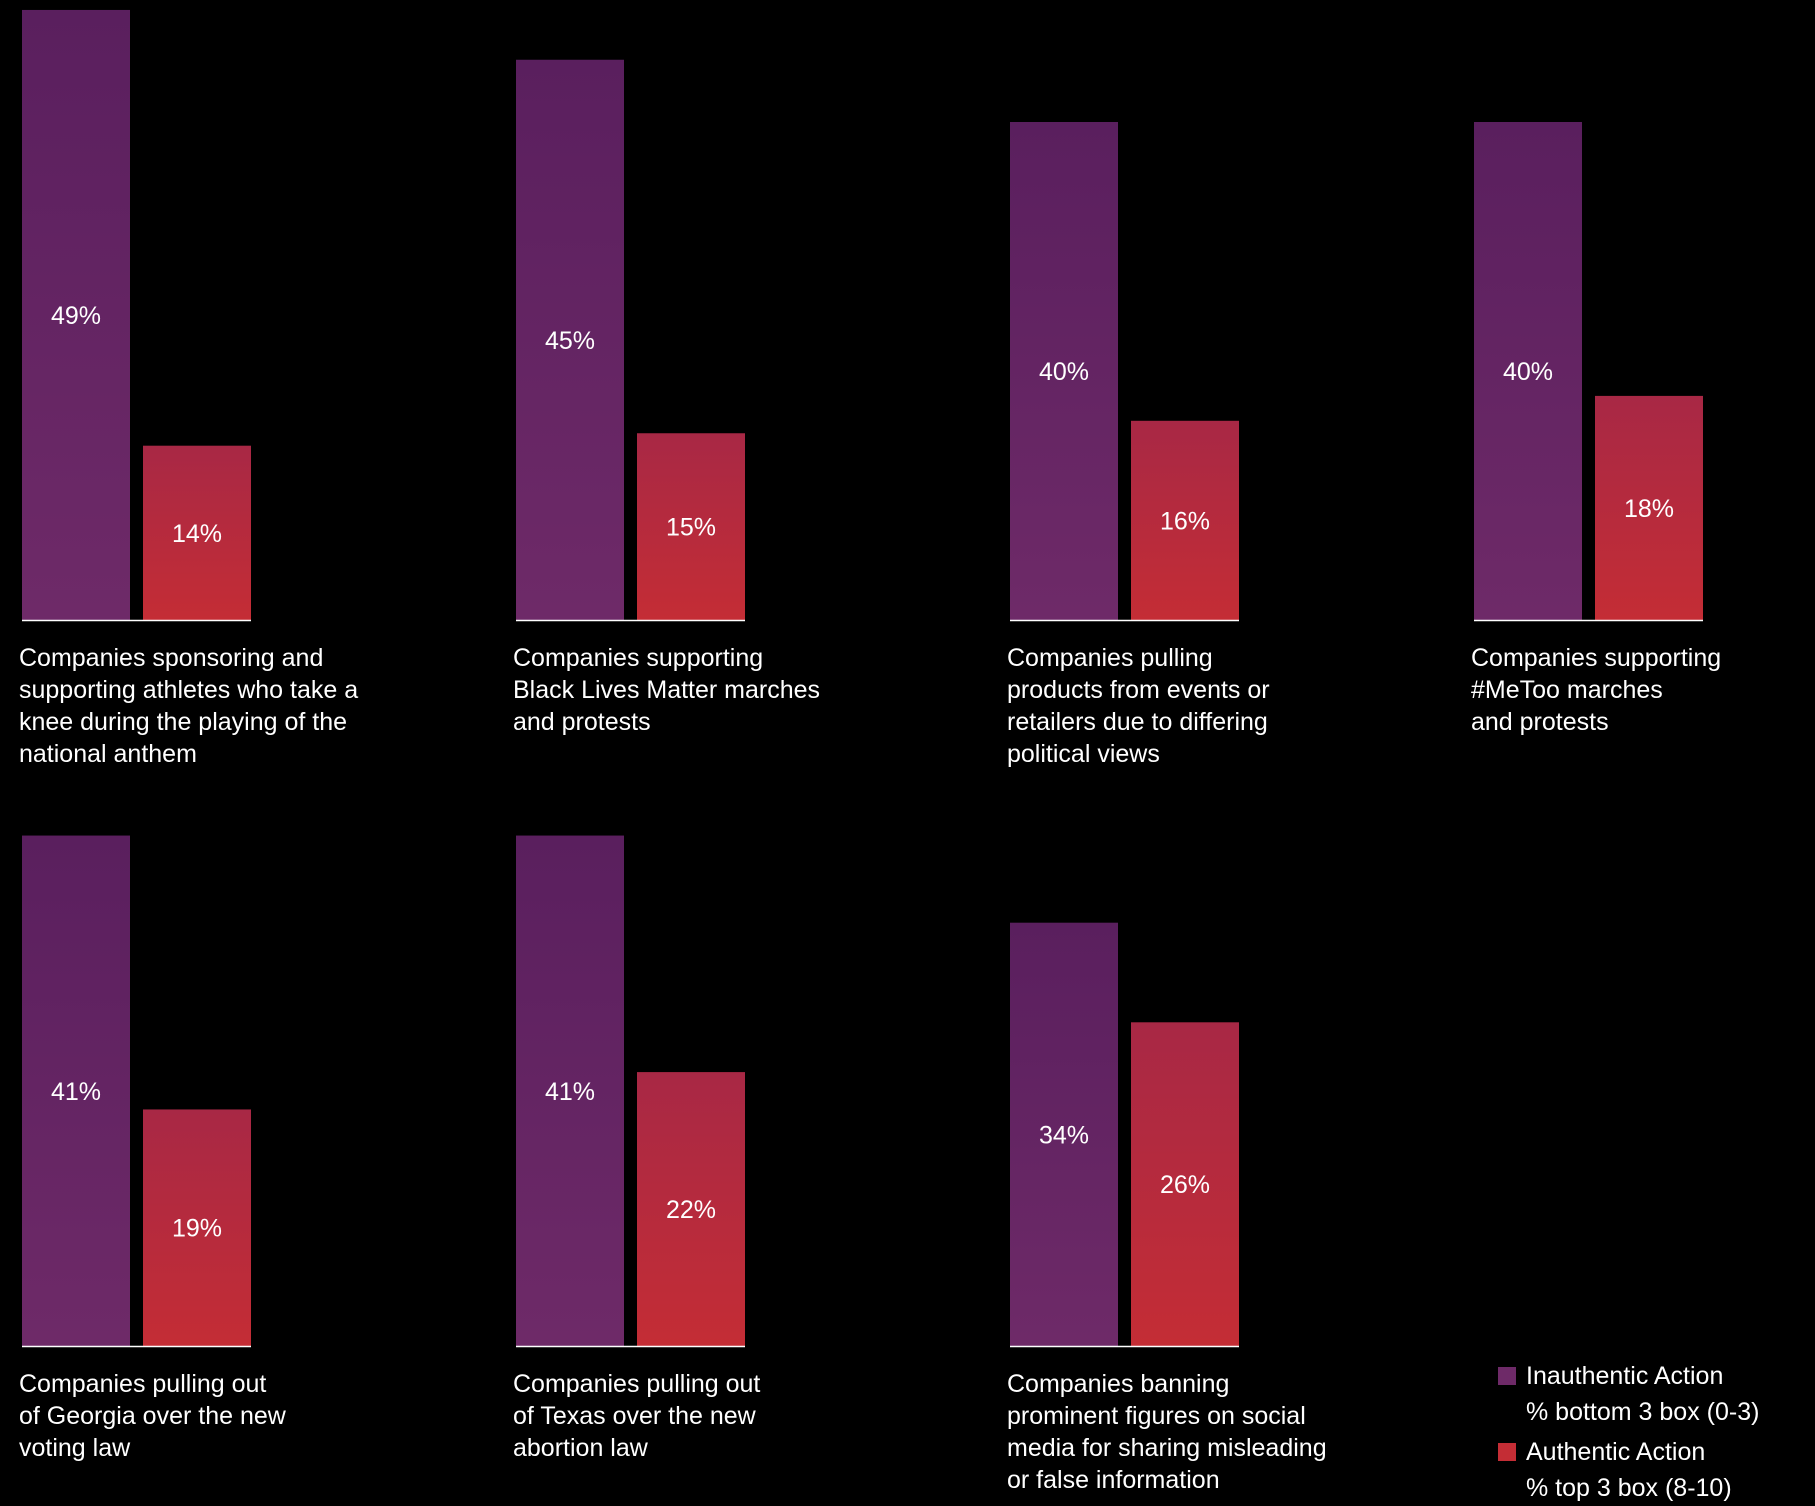 The height and width of the screenshot is (1506, 1815). What do you see at coordinates (189, 690) in the screenshot?
I see `category-label-line: supporting athletes who take a` at bounding box center [189, 690].